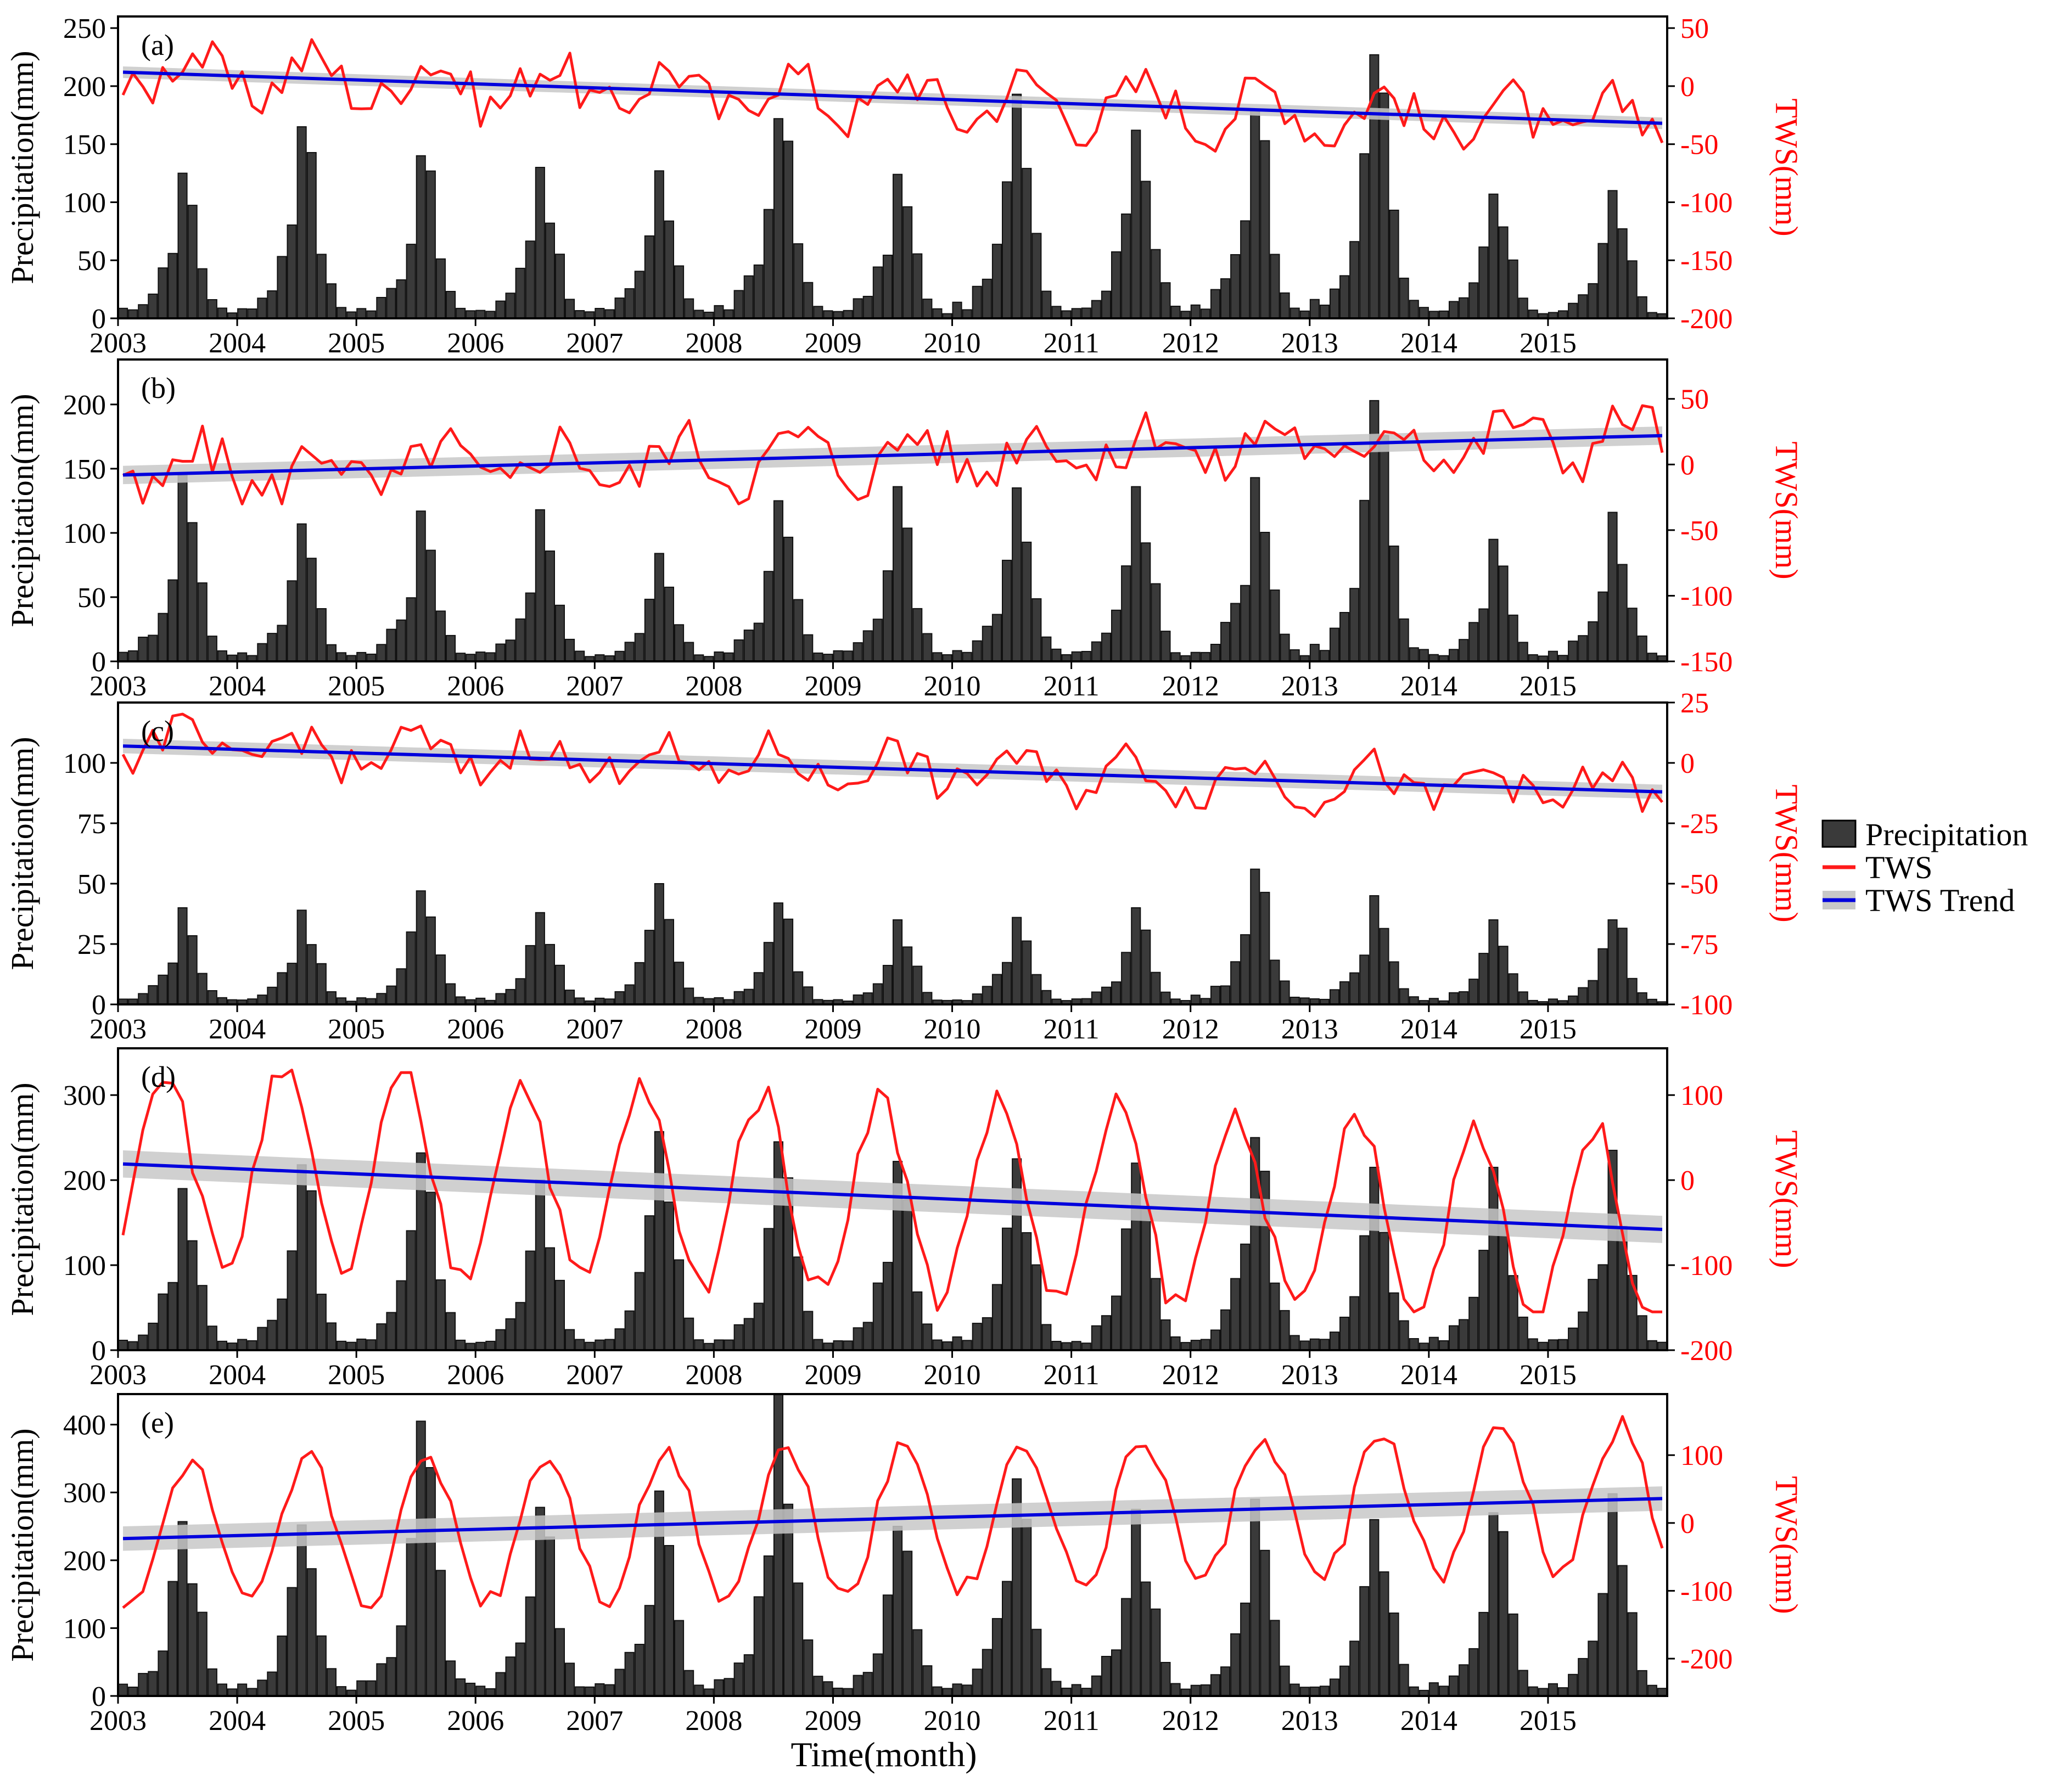 Image resolution: width=2052 pixels, height=1792 pixels. Describe the element at coordinates (99, 1005) in the screenshot. I see `left-tick-label: 0` at that location.